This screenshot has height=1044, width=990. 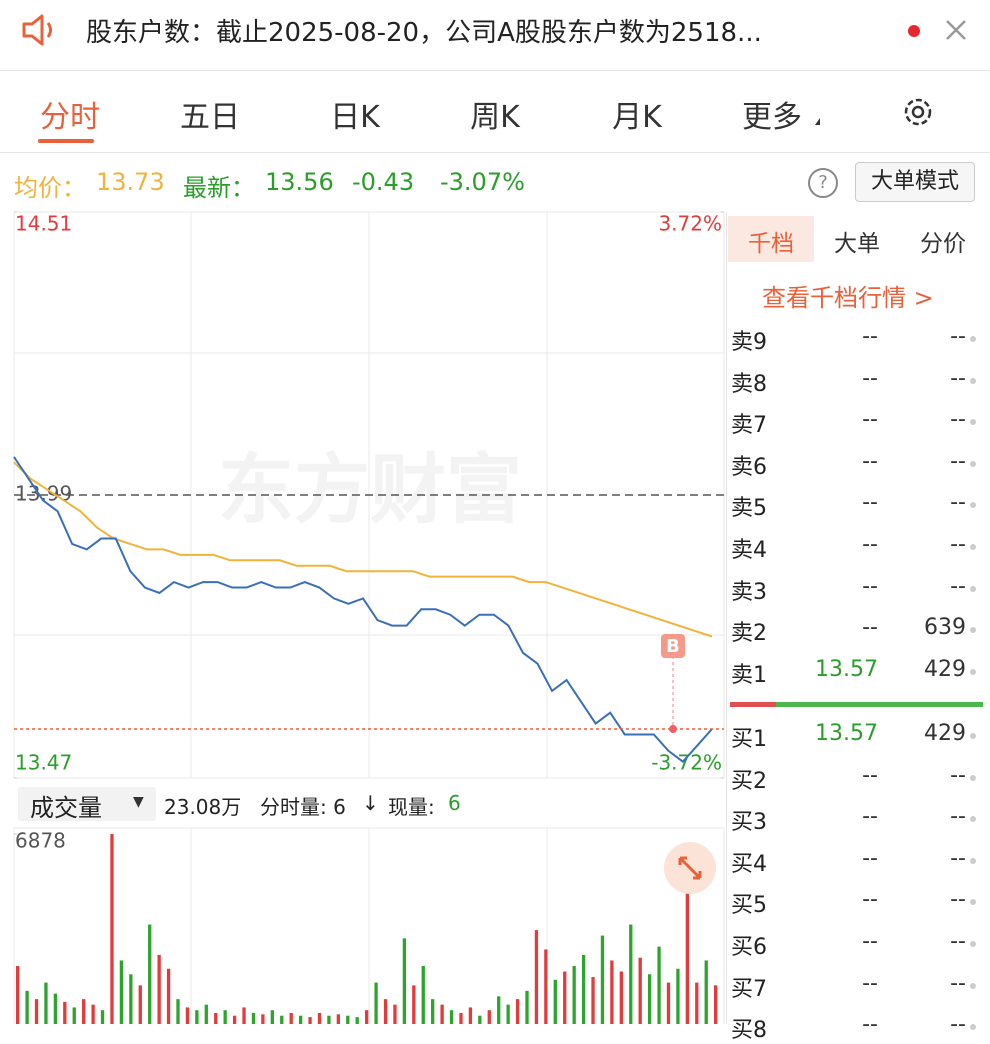 What do you see at coordinates (690, 224) in the screenshot?
I see `y2-tick-label: 3.72%` at bounding box center [690, 224].